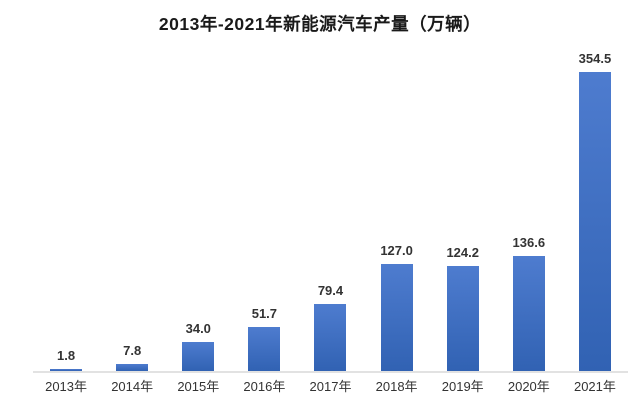 Image resolution: width=640 pixels, height=412 pixels. I want to click on bar-2014年, so click(132, 367).